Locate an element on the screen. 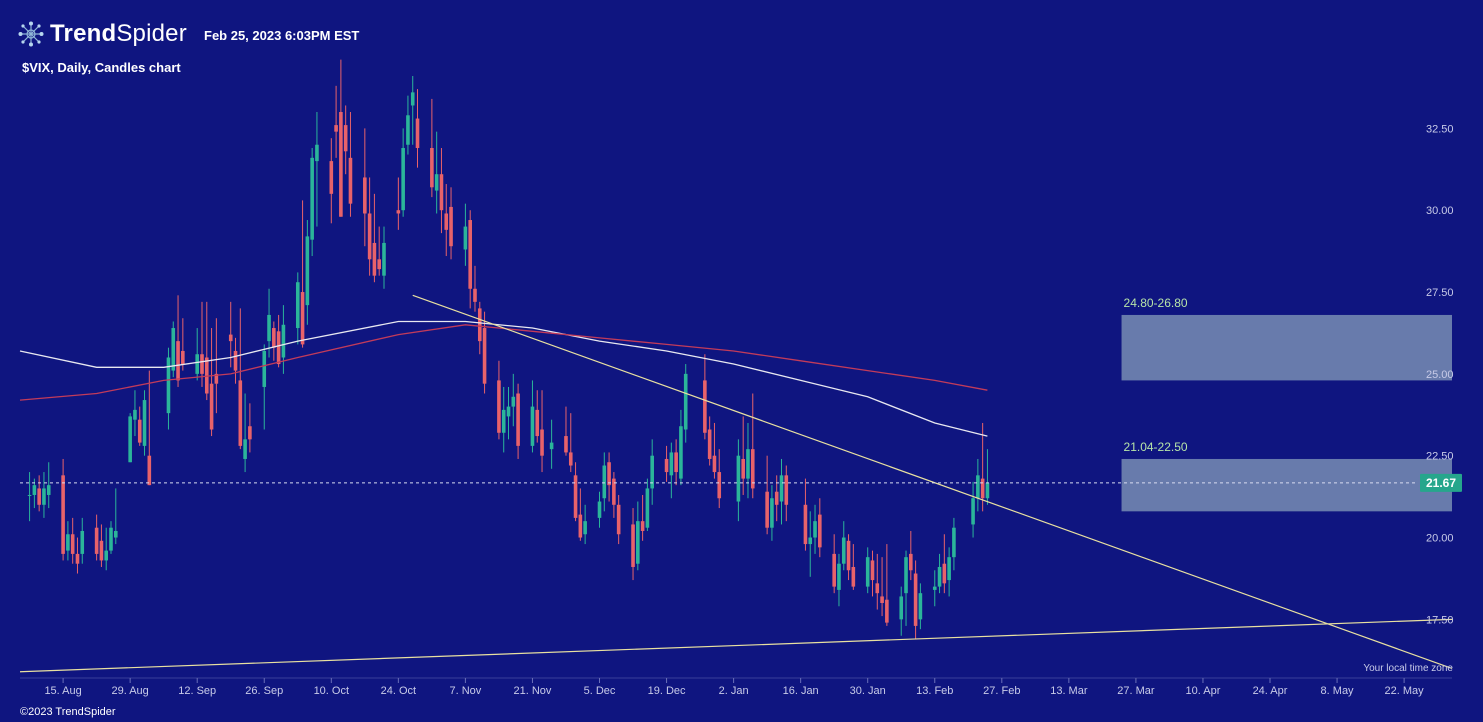 This screenshot has height=722, width=1483. x-tick-label: 15. Aug is located at coordinates (62, 691).